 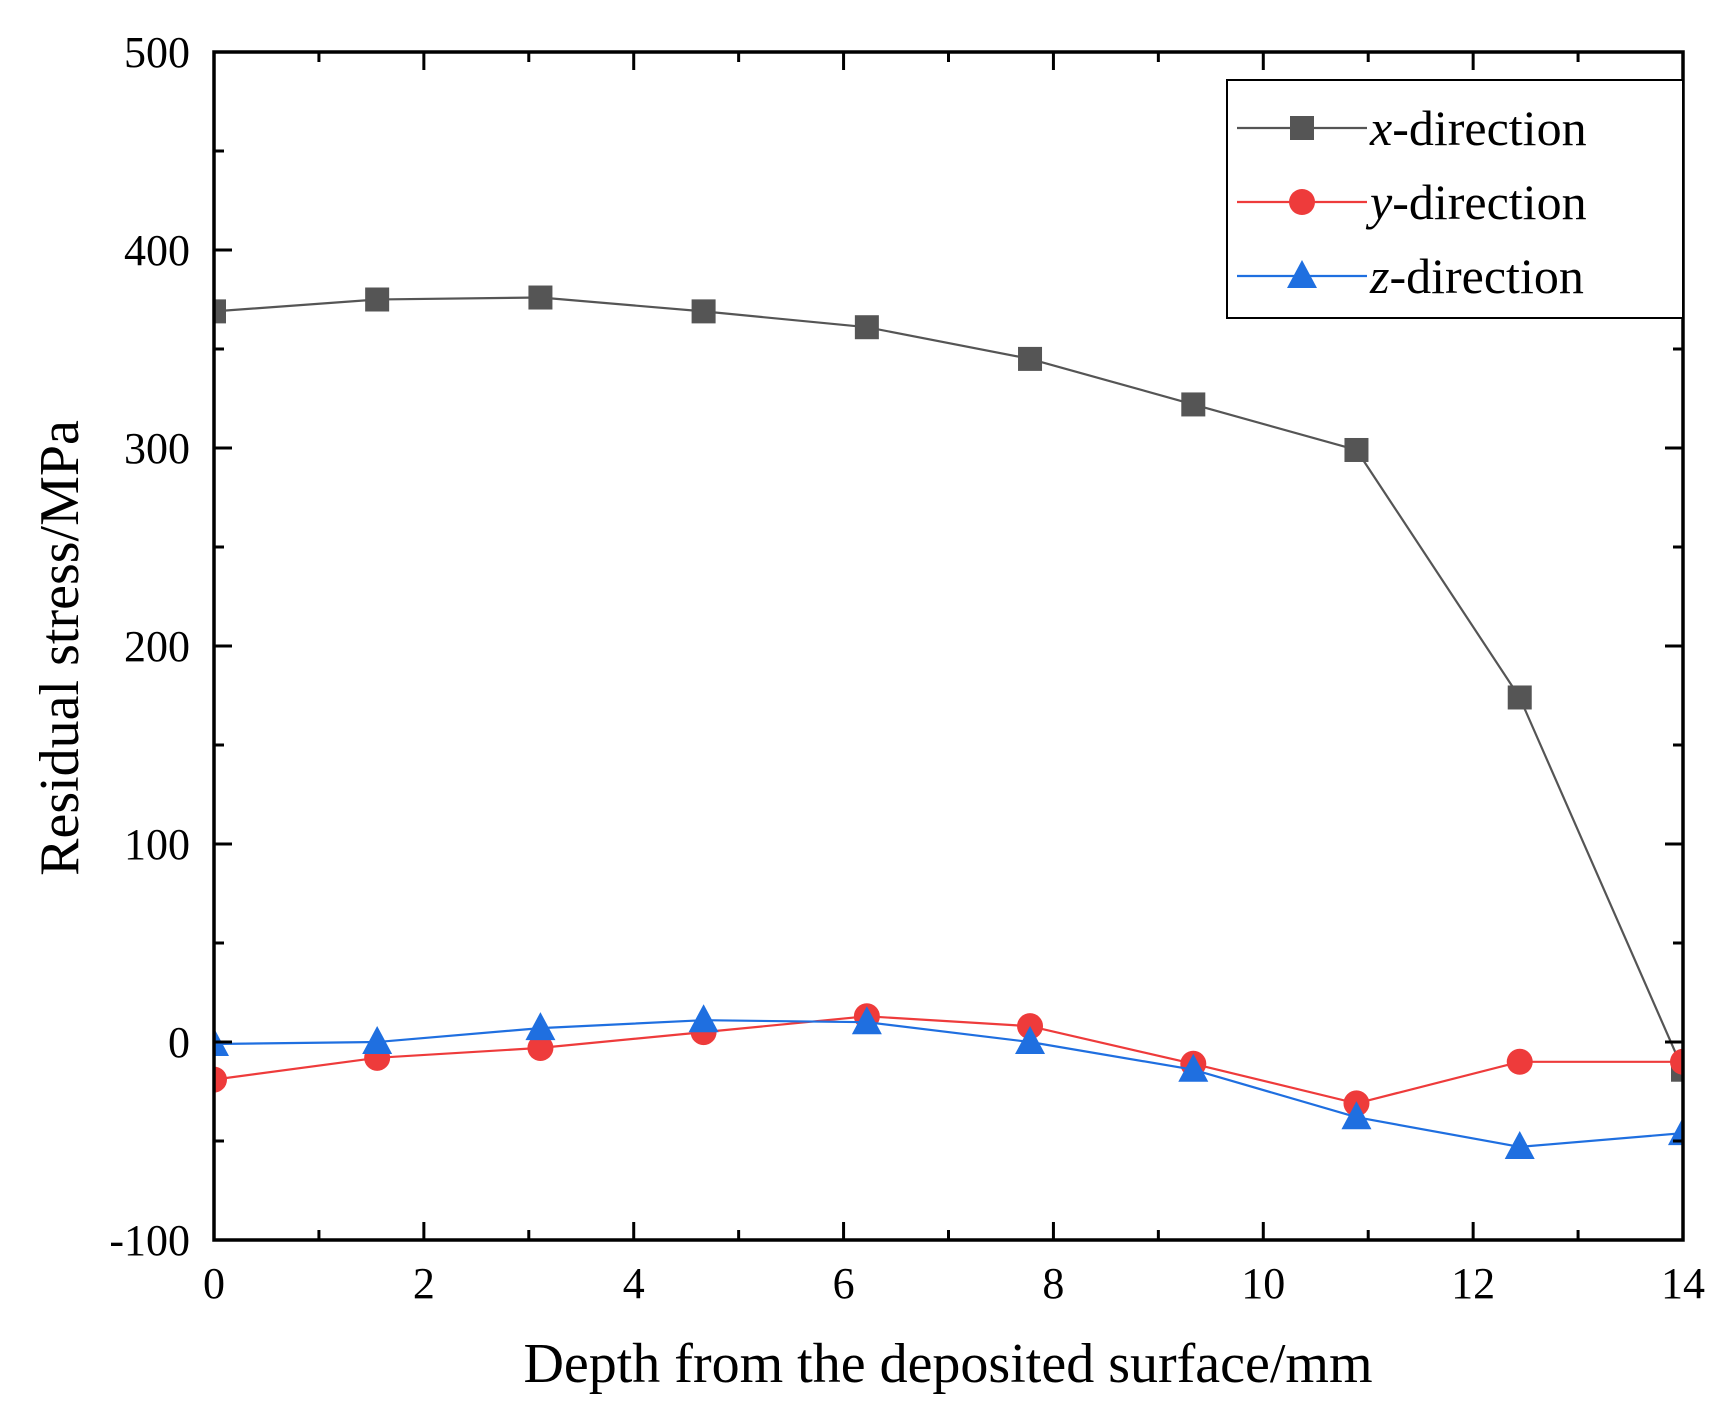 What do you see at coordinates (179, 1042) in the screenshot?
I see `y-tick-label-1: 0` at bounding box center [179, 1042].